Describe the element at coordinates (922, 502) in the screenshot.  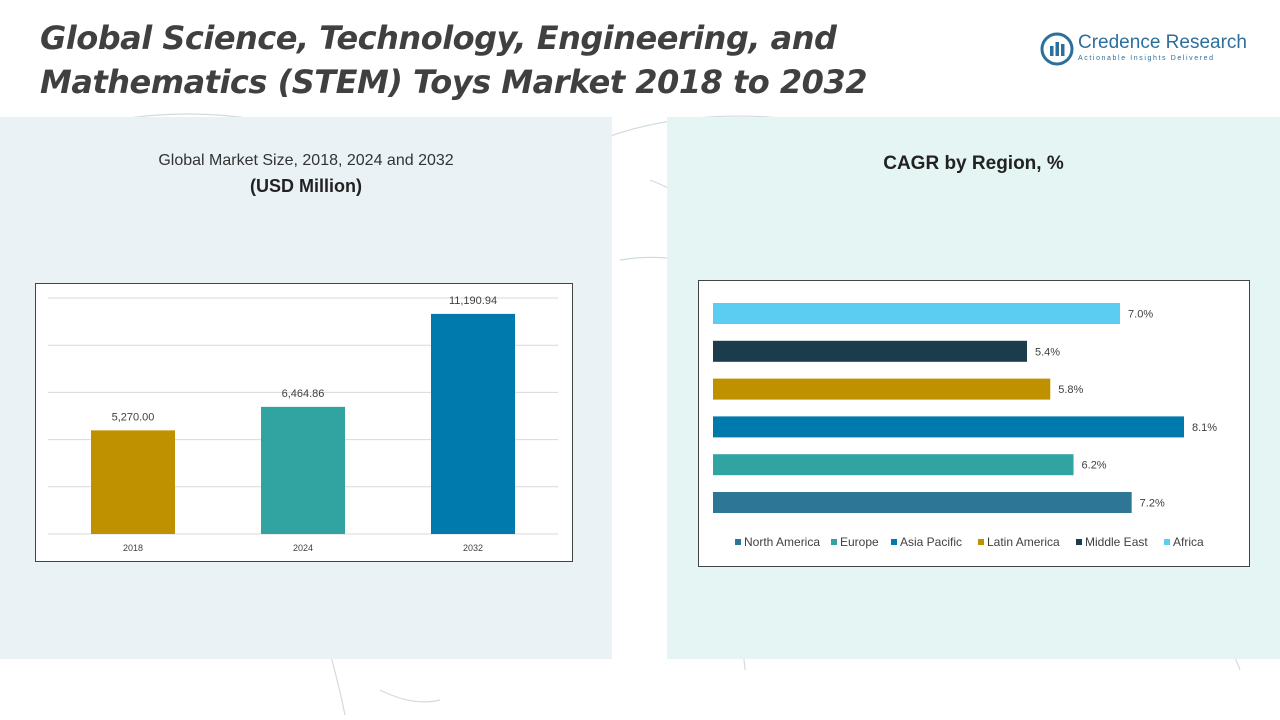
I see `bar-north-america` at that location.